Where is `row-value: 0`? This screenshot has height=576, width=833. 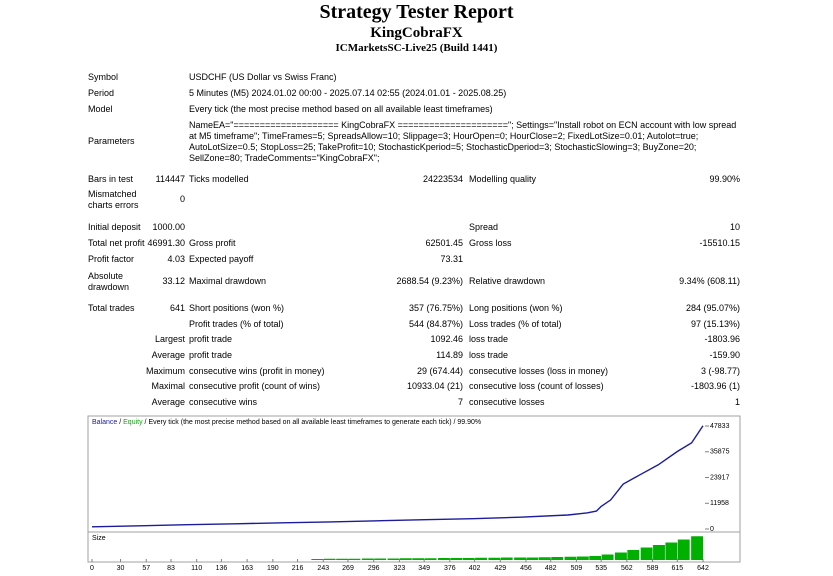
row-value: 0 is located at coordinates (182, 199).